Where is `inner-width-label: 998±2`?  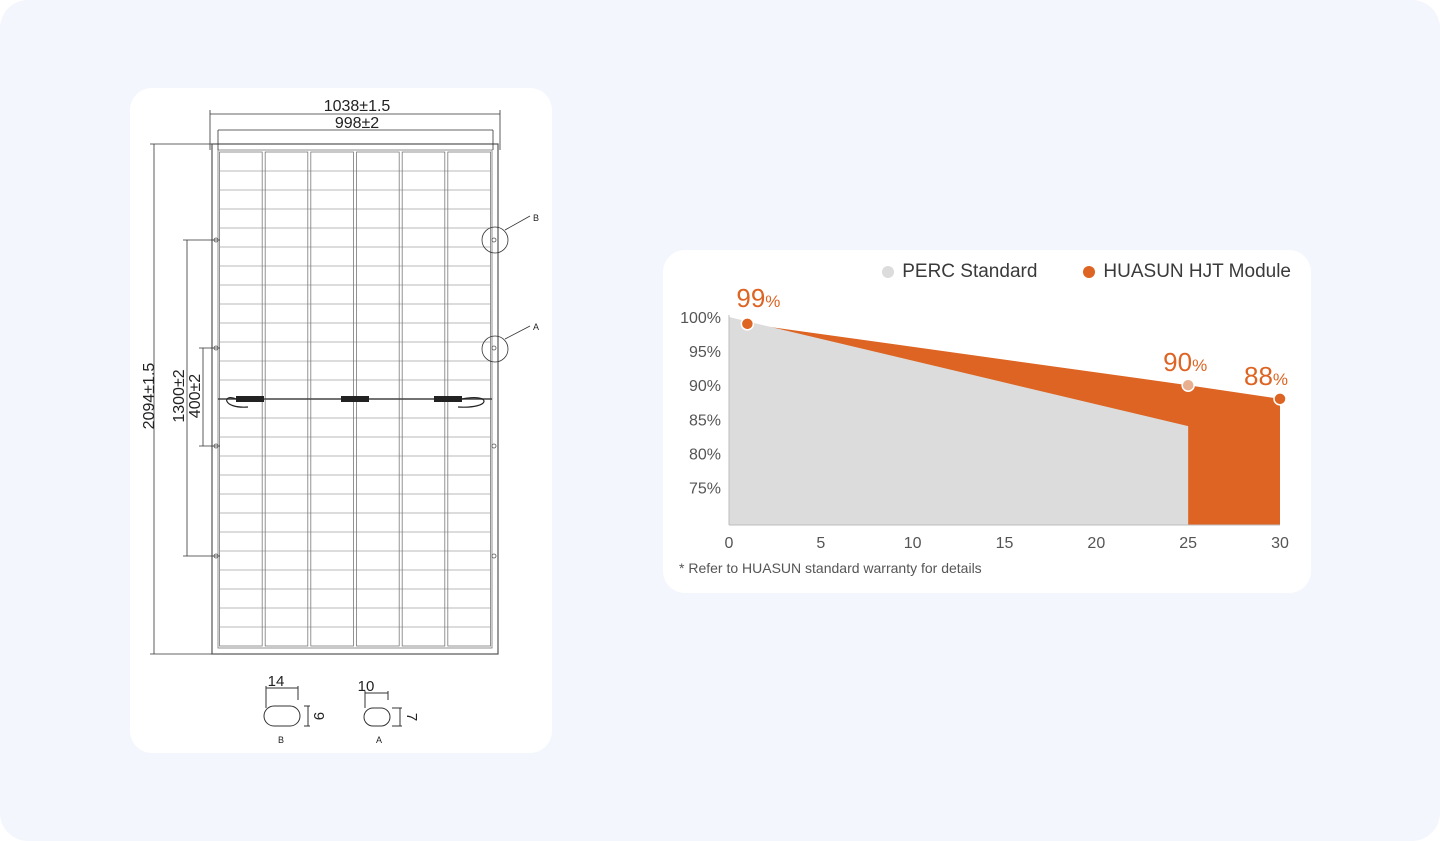
inner-width-label: 998±2 is located at coordinates (357, 123).